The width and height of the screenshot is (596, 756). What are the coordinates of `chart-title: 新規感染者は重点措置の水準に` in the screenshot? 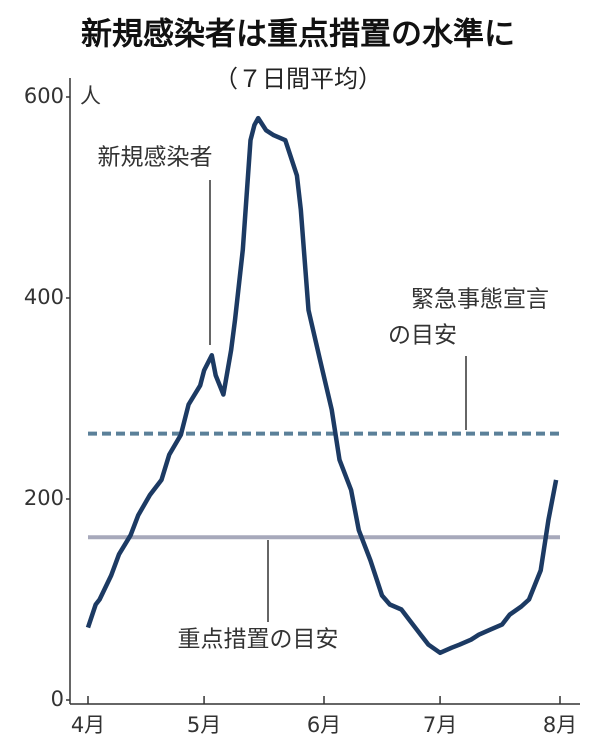 It's located at (298, 35).